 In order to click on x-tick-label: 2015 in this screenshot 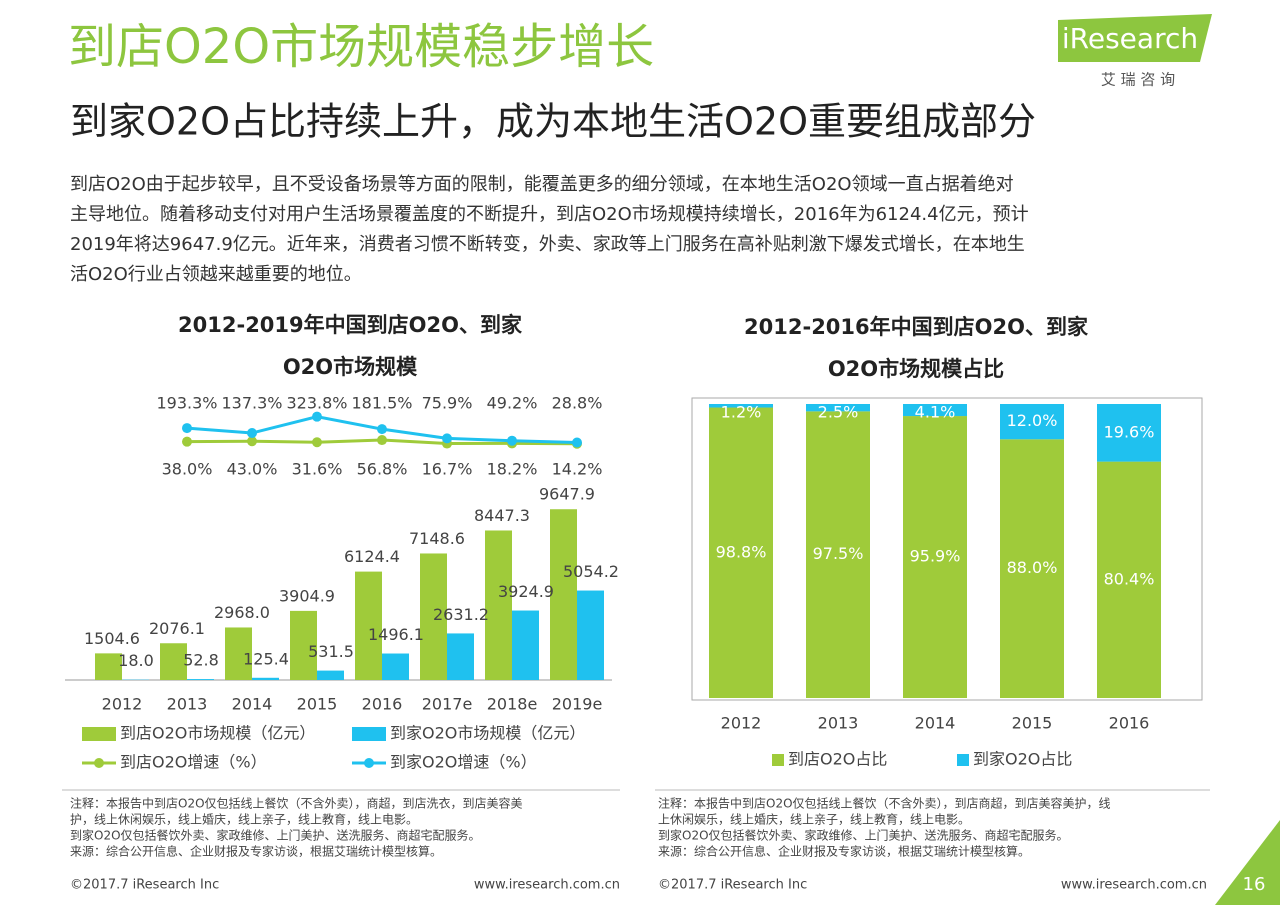, I will do `click(1032, 723)`.